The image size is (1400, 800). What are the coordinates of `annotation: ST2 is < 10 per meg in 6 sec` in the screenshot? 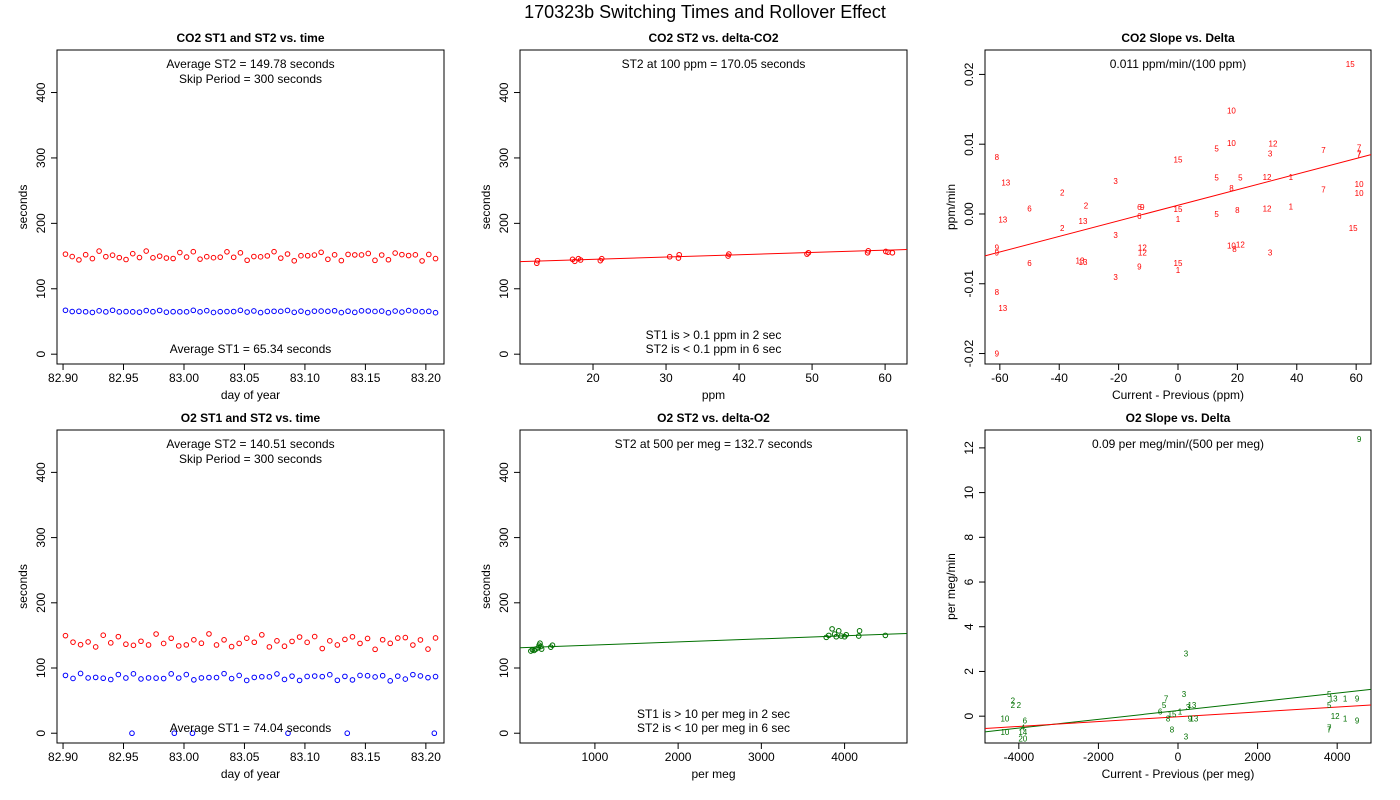 It's located at (713, 728).